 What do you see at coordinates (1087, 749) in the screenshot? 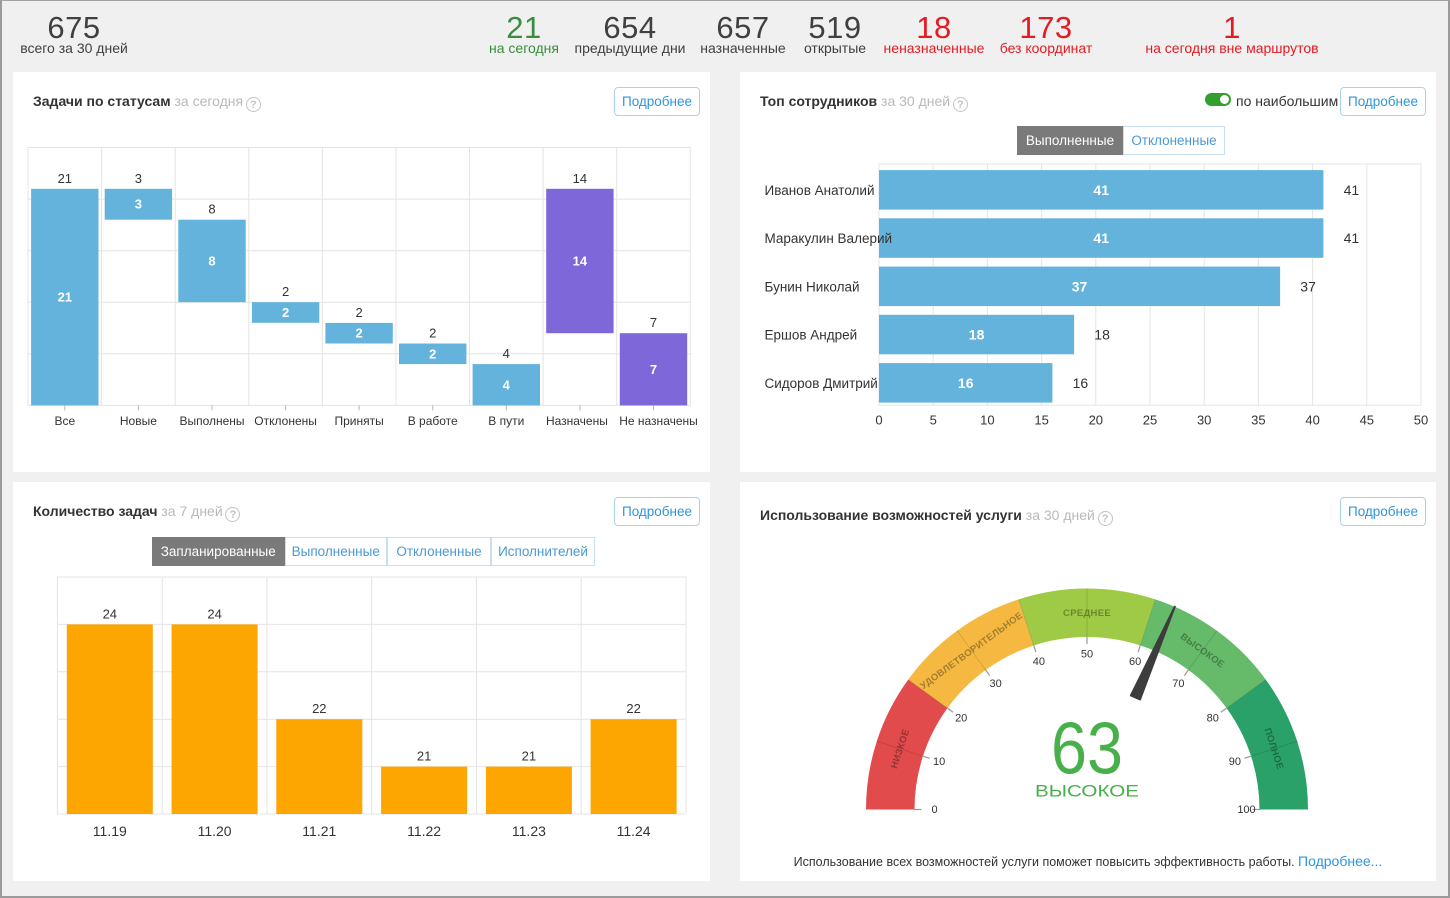
I see `svg-text: 63` at bounding box center [1087, 749].